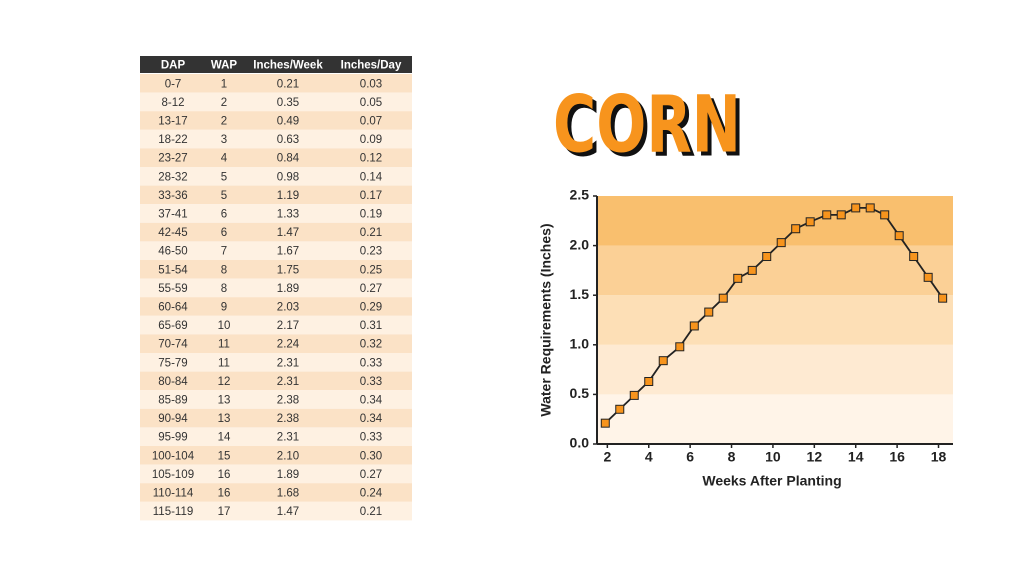  I want to click on table-cell: 0.09, so click(371, 140).